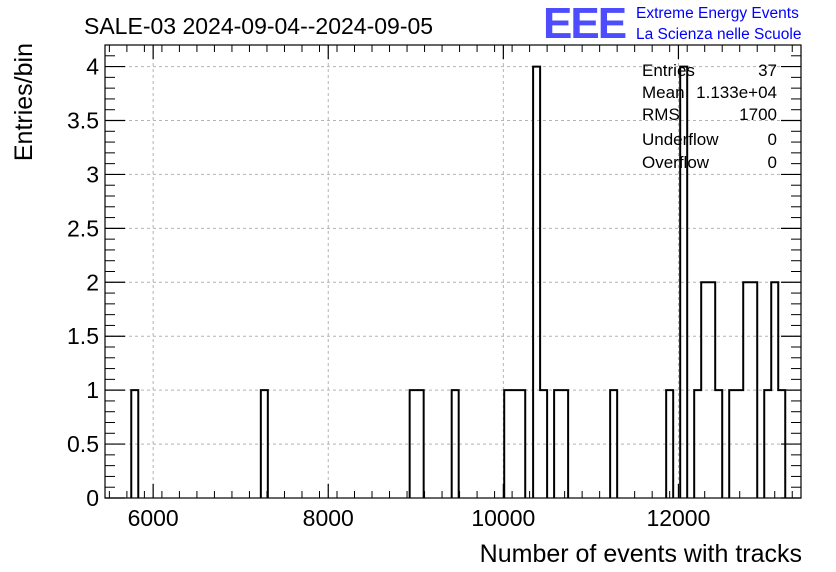 The image size is (836, 572). What do you see at coordinates (736, 92) in the screenshot?
I see `stats-mean-value: 1.133e+04` at bounding box center [736, 92].